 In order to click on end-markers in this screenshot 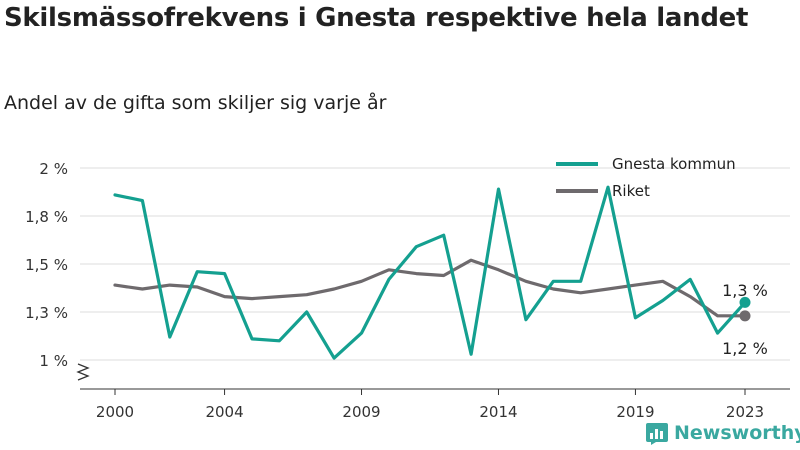, I will do `click(745, 309)`.